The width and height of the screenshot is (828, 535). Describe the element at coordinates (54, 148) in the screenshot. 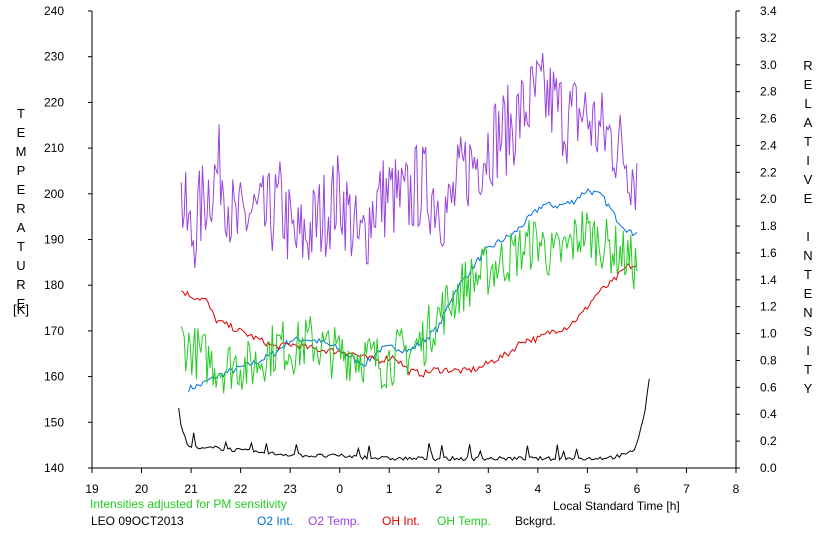

I see `y-left-tick-label: 210` at that location.